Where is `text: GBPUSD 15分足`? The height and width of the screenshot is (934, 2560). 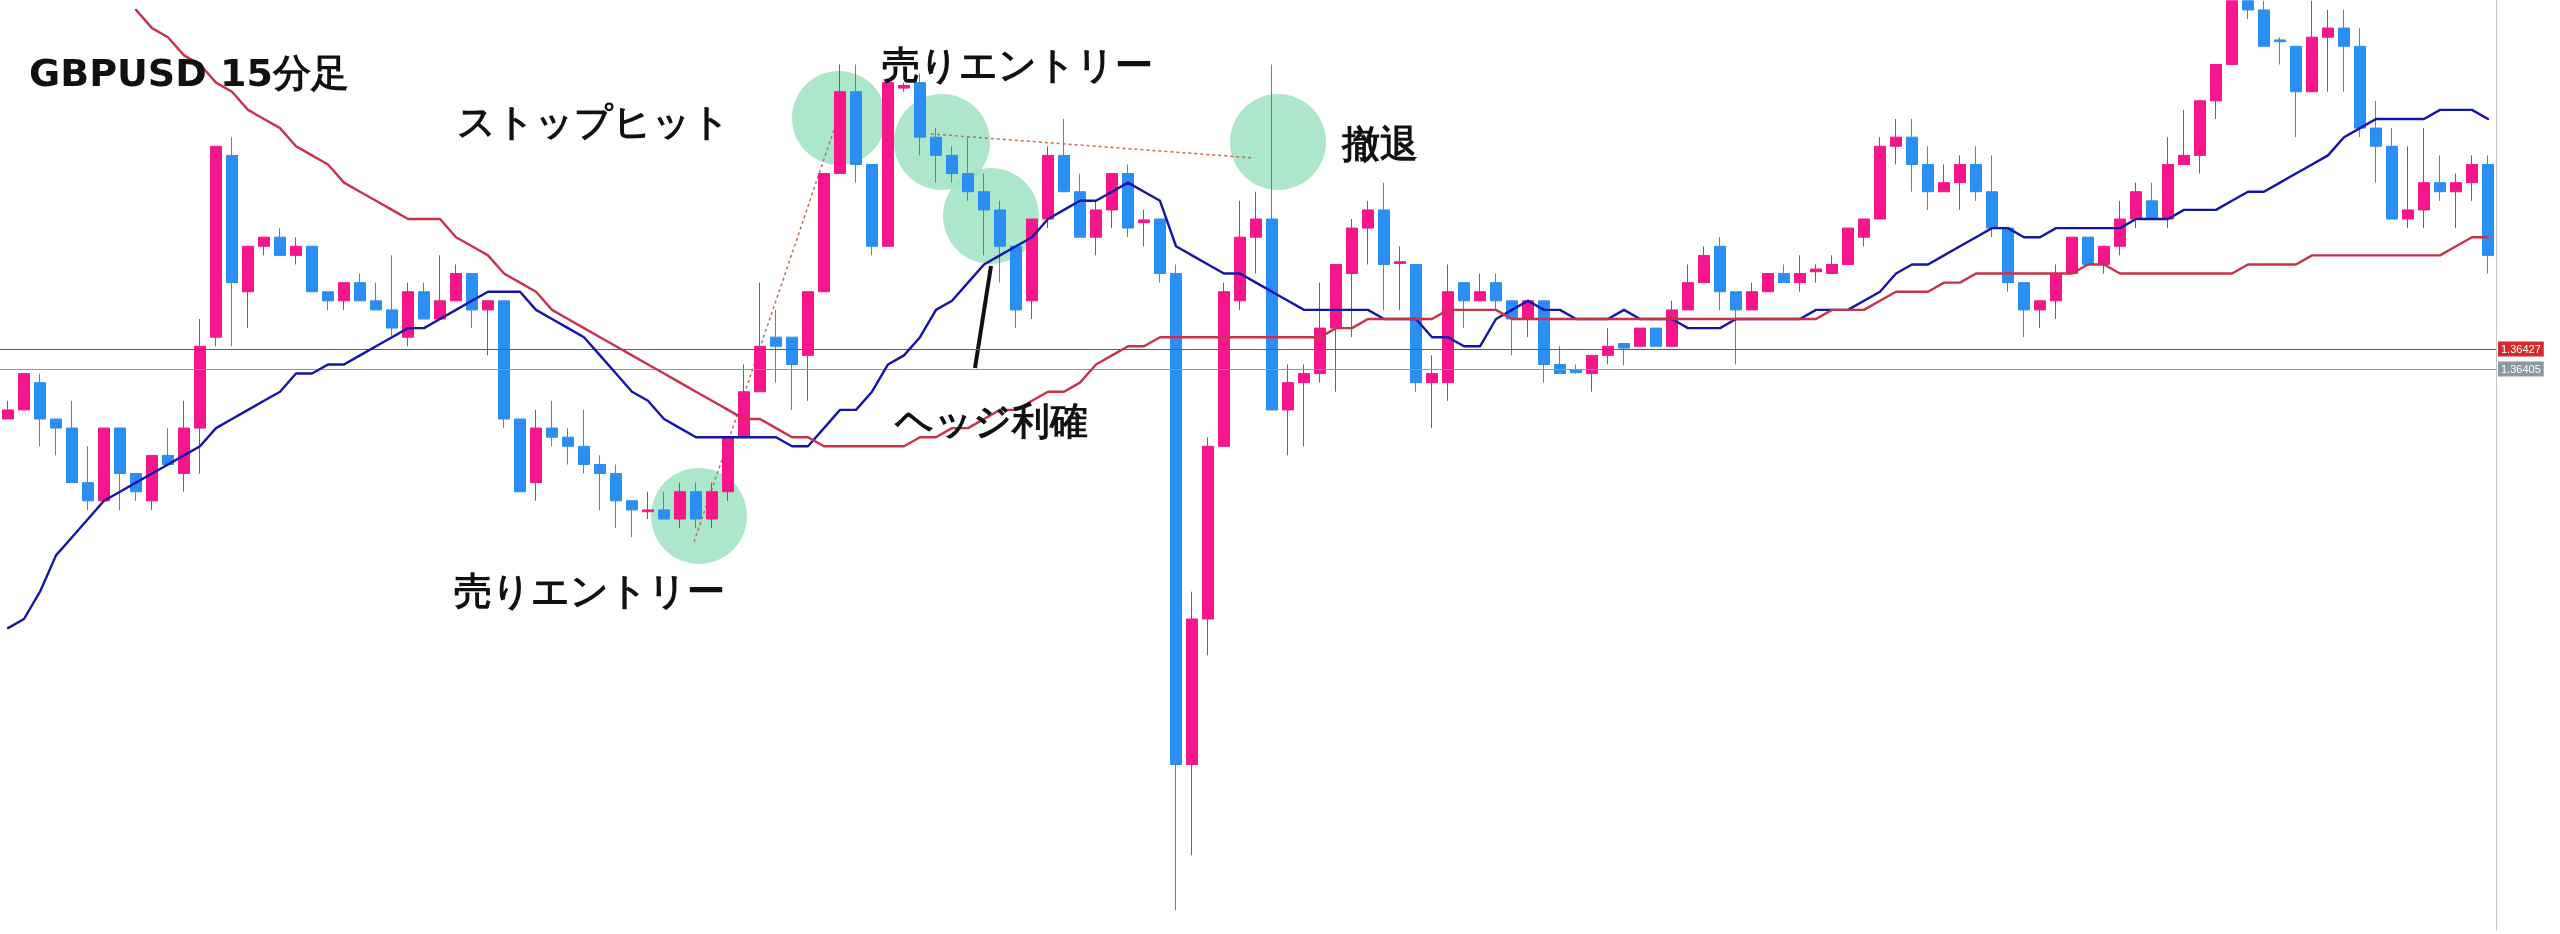 text: GBPUSD 15分足 is located at coordinates (189, 73).